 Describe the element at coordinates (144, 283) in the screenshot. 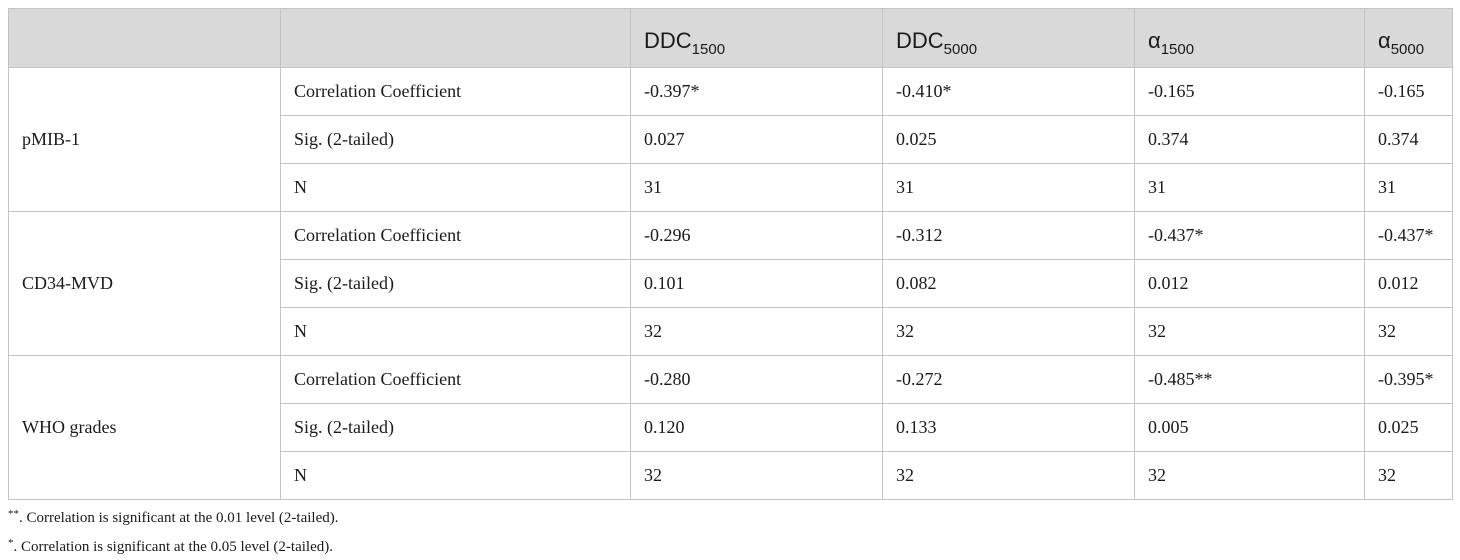

I see `group-label-cd34-mvd: CD34-MVD` at that location.